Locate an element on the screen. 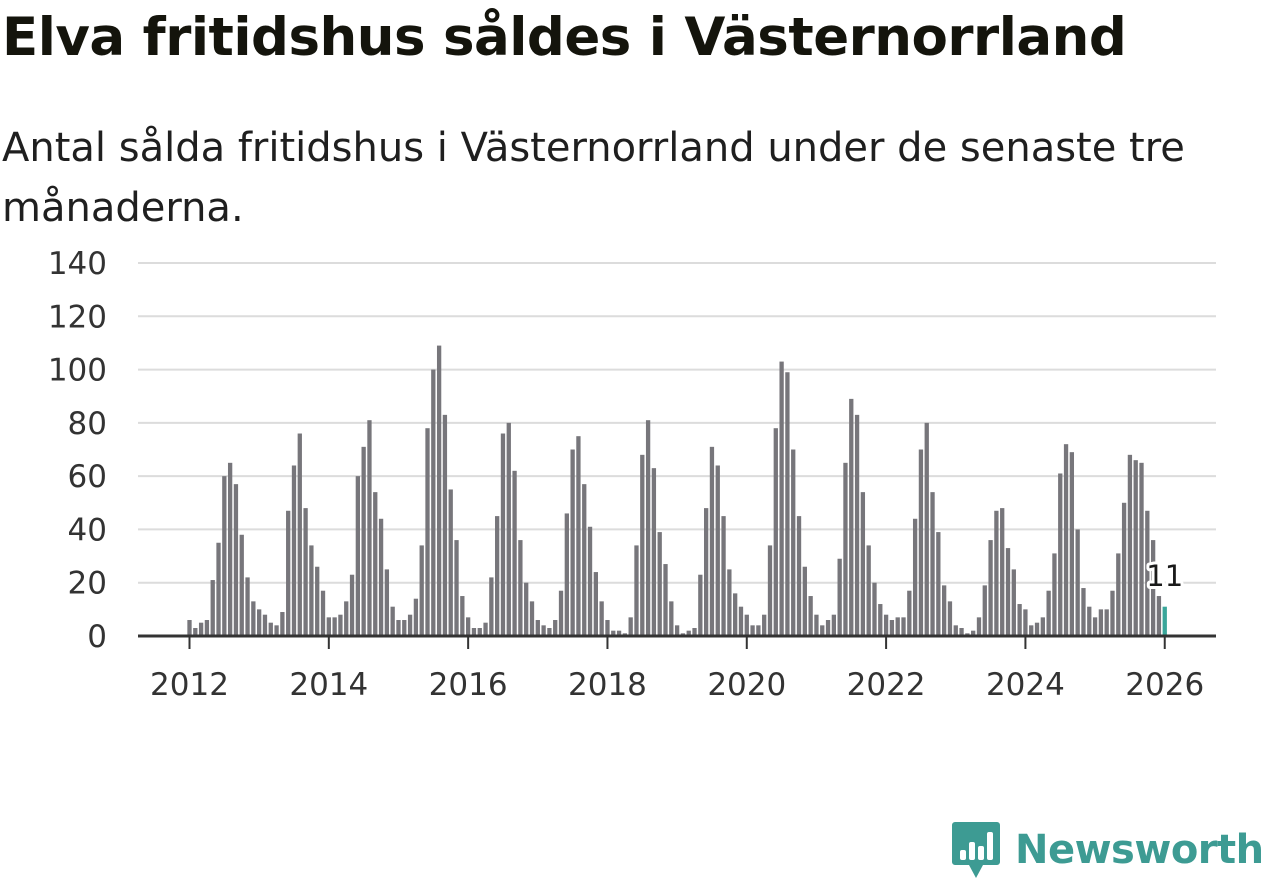 This screenshot has height=880, width=1262. x-tick-label-2026: 2026 is located at coordinates (1164, 685).